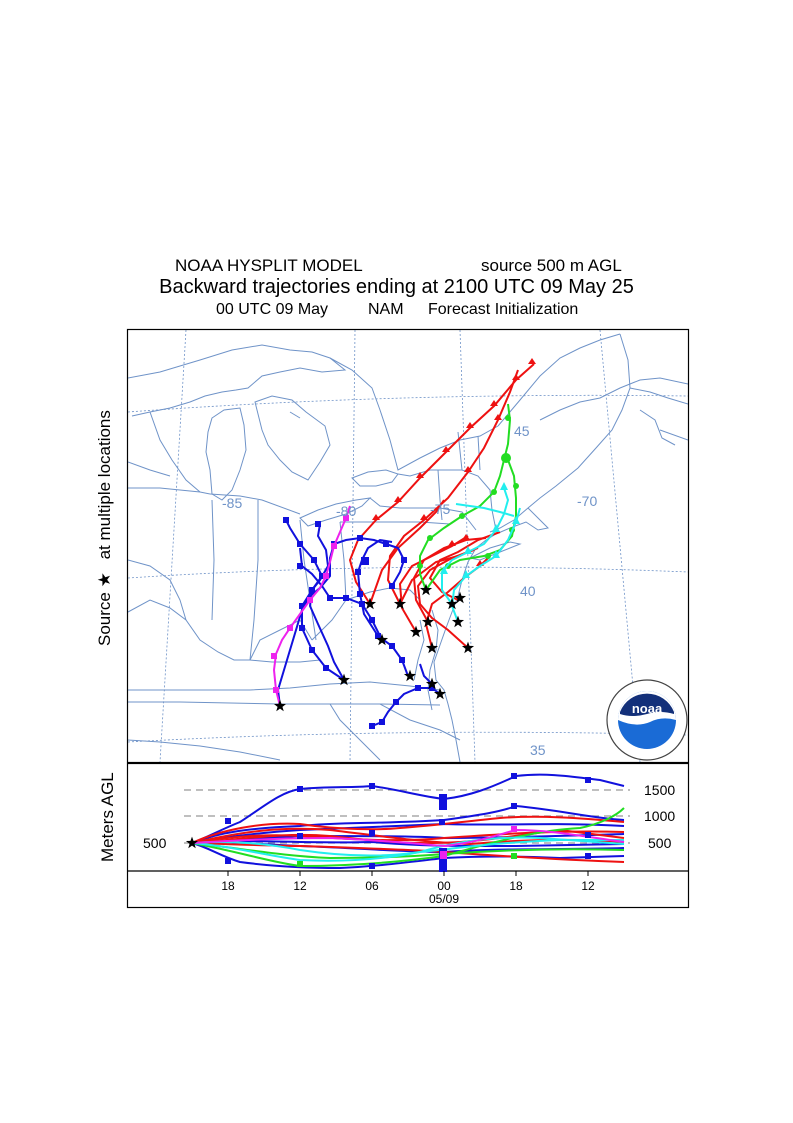 The image size is (793, 1123). Describe the element at coordinates (107, 817) in the screenshot. I see `height-axis-label: Meters AGL` at that location.